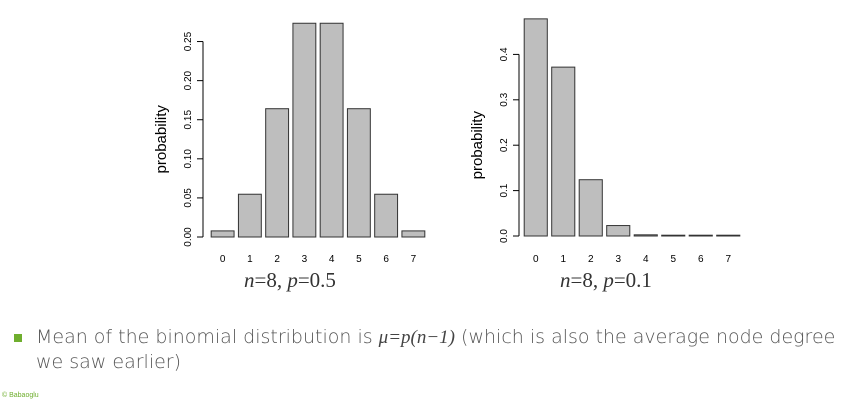 This screenshot has width=863, height=403. Describe the element at coordinates (188, 80) in the screenshot. I see `chart1-y-tick-label: 0.20` at that location.